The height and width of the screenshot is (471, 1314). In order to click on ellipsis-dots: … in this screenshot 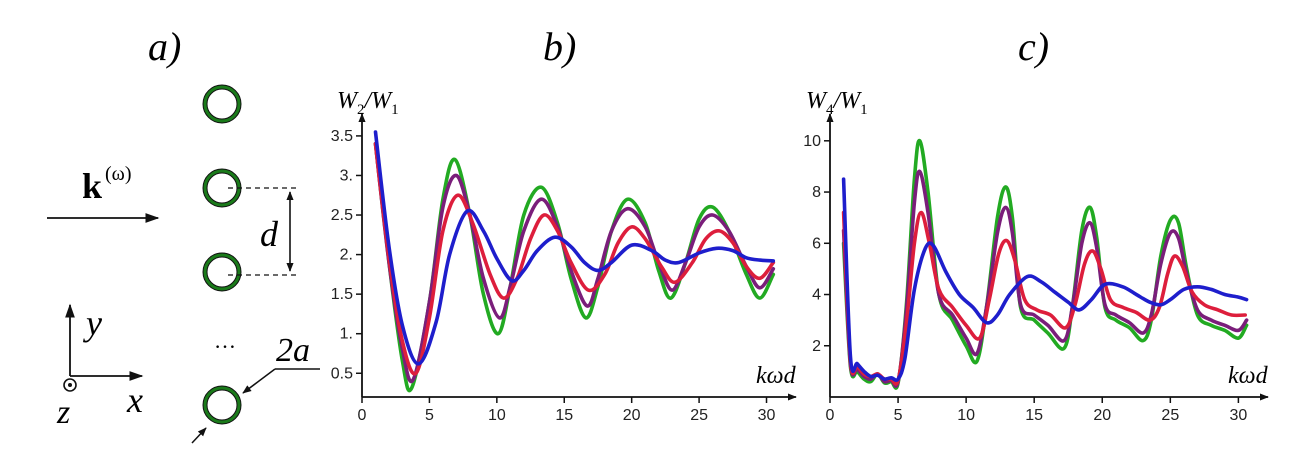, I will do `click(225, 340)`.